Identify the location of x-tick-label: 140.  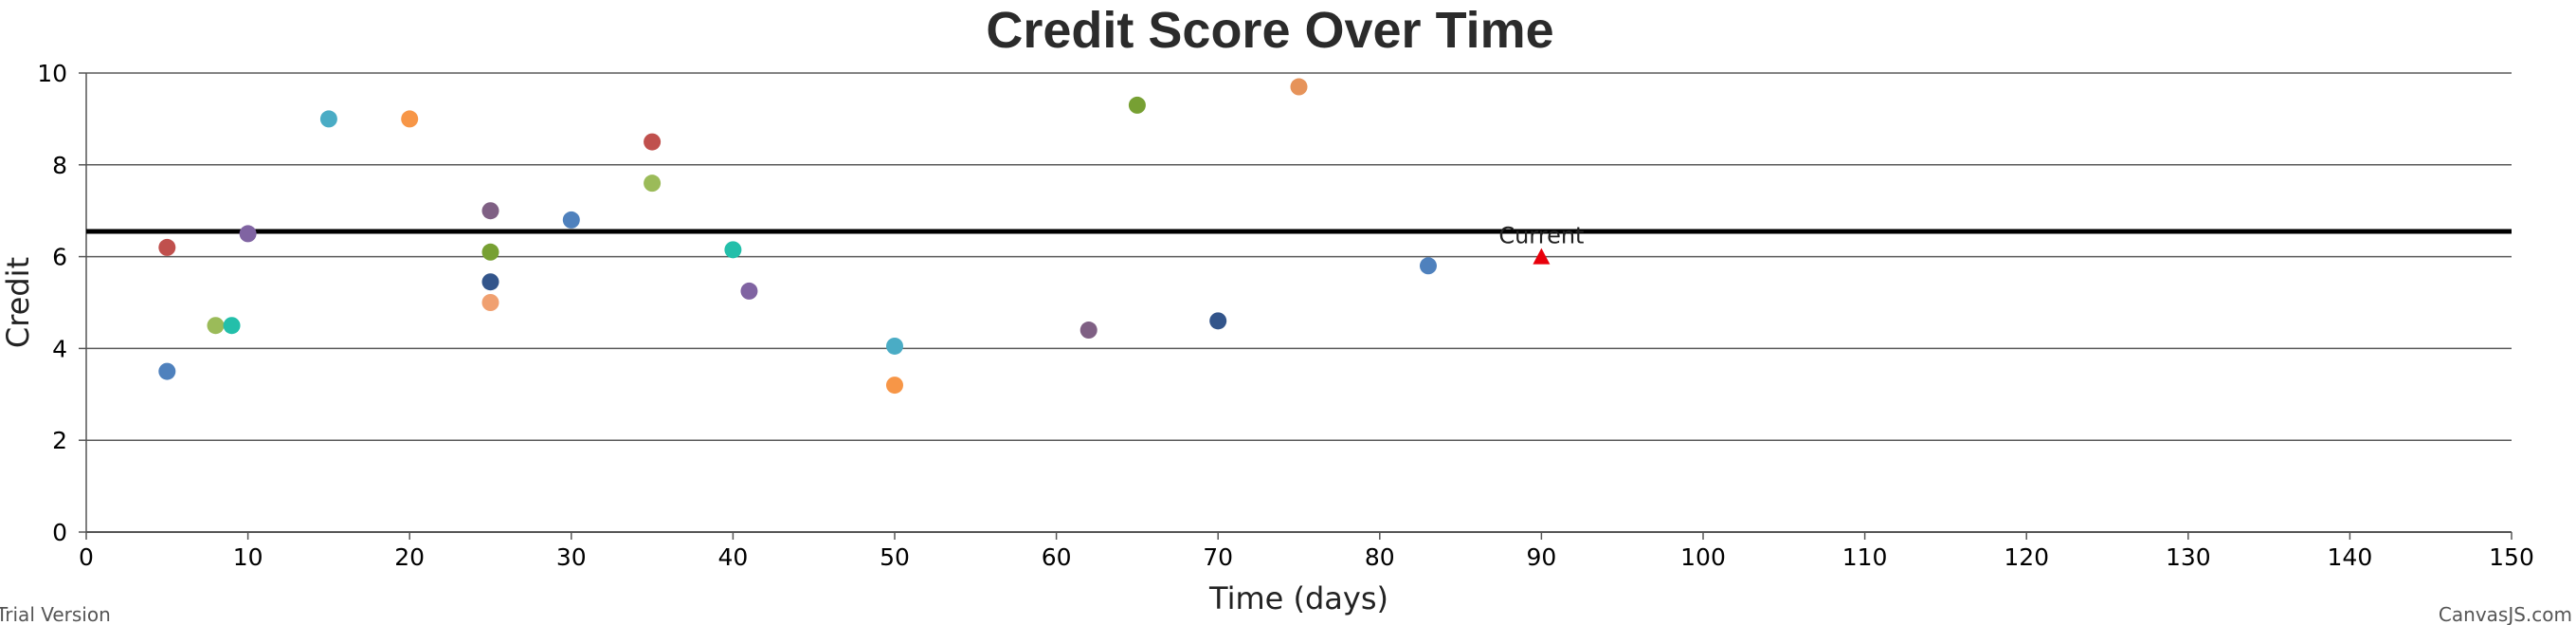
(2350, 557).